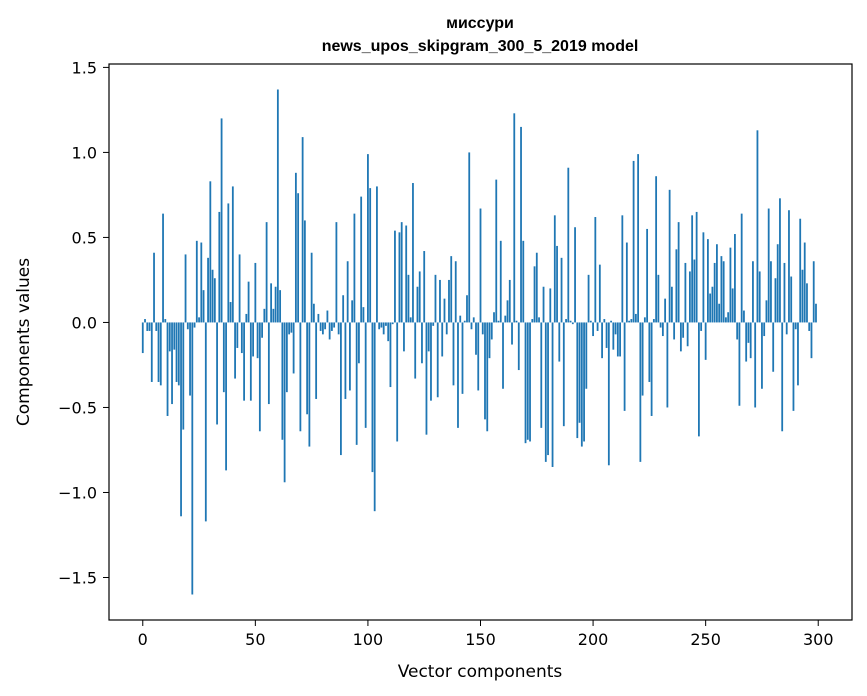 This screenshot has width=867, height=696. What do you see at coordinates (83, 322) in the screenshot?
I see `y-axis-ticks: −1.5 −1.0 −0.5 0.0 0.5 1.0 1.5` at bounding box center [83, 322].